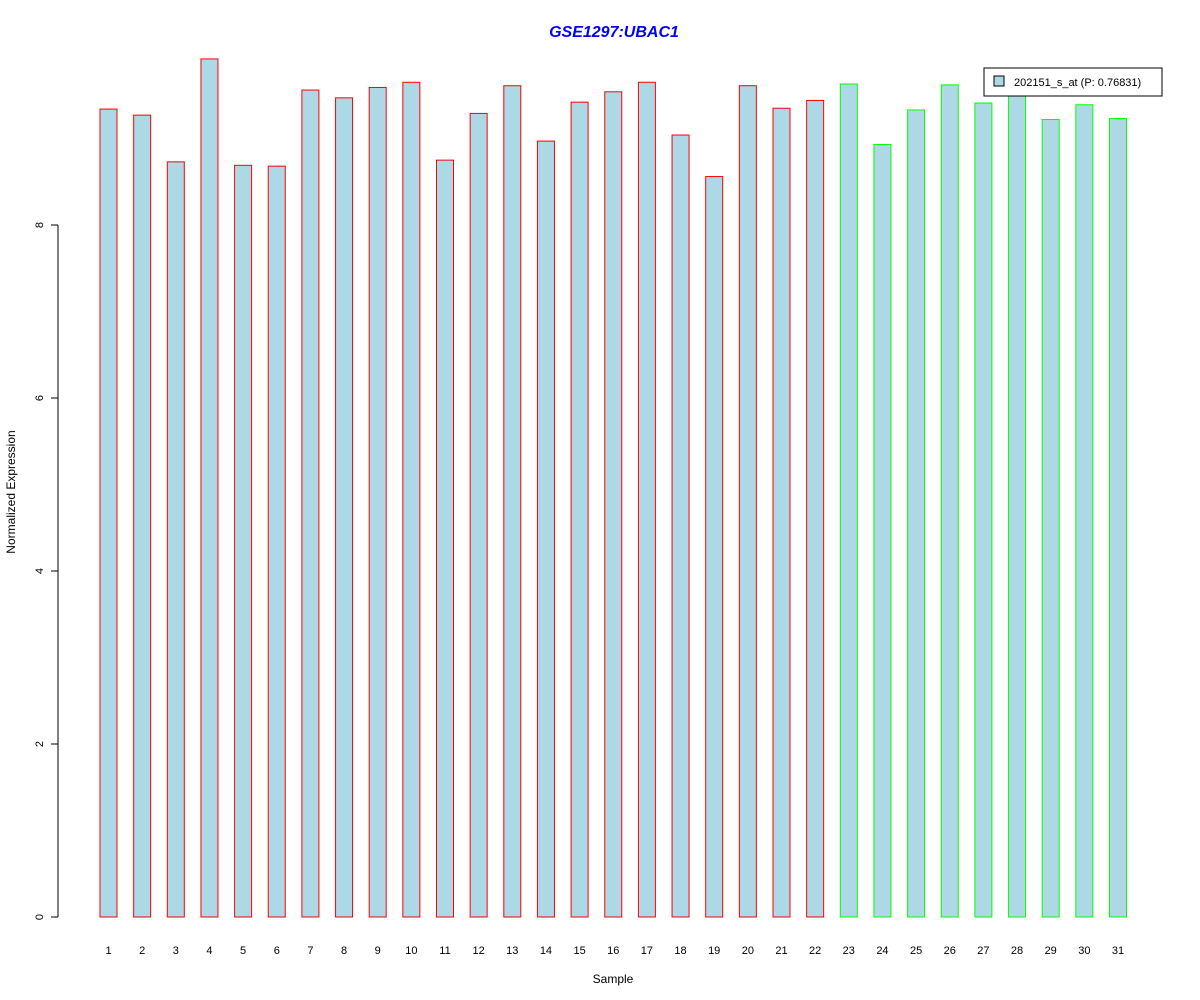  Describe the element at coordinates (1118, 951) in the screenshot. I see `x-tick-label: 31` at that location.